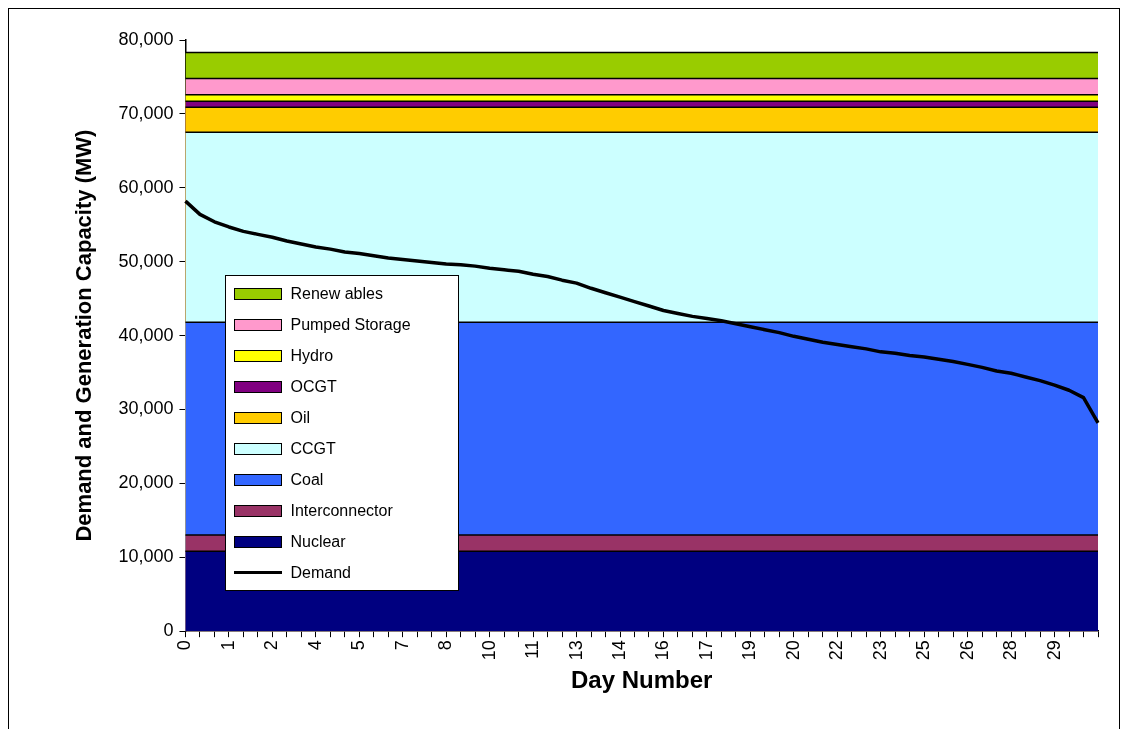 This screenshot has width=1130, height=732. Describe the element at coordinates (271, 645) in the screenshot. I see `x-tick-label: 2` at that location.